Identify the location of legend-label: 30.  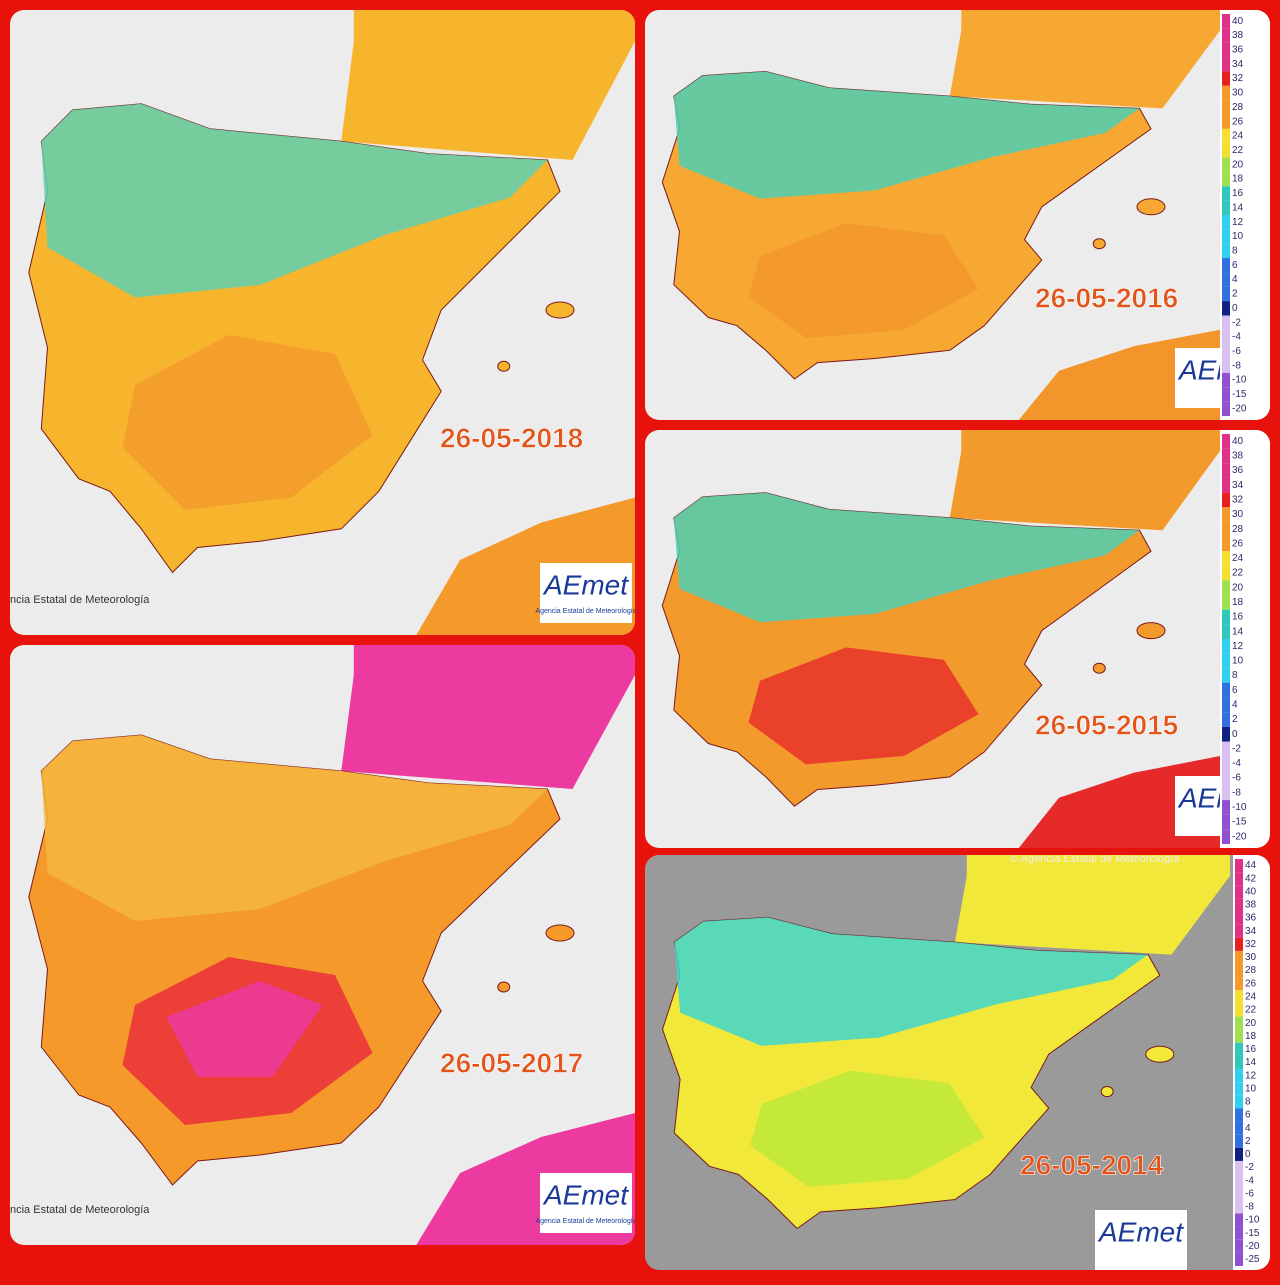
(1238, 514).